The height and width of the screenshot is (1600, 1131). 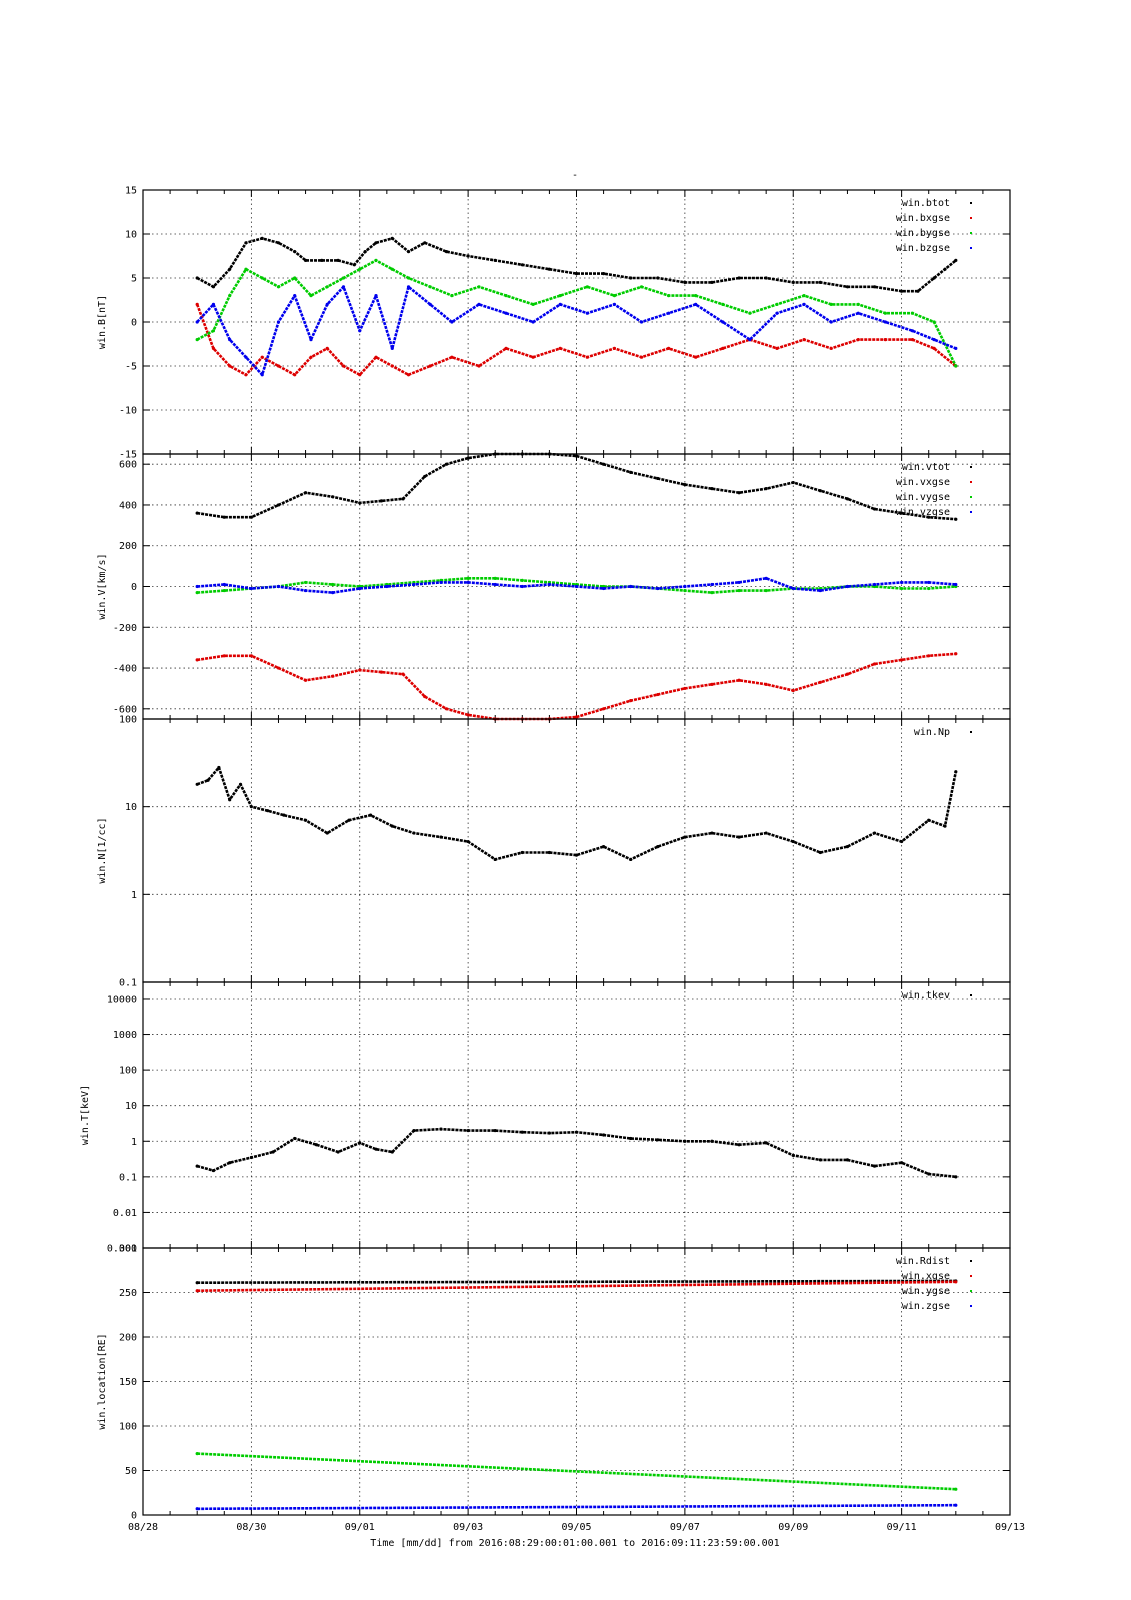 What do you see at coordinates (85, 1115) in the screenshot?
I see `y-axis-label: win.T[keV]` at bounding box center [85, 1115].